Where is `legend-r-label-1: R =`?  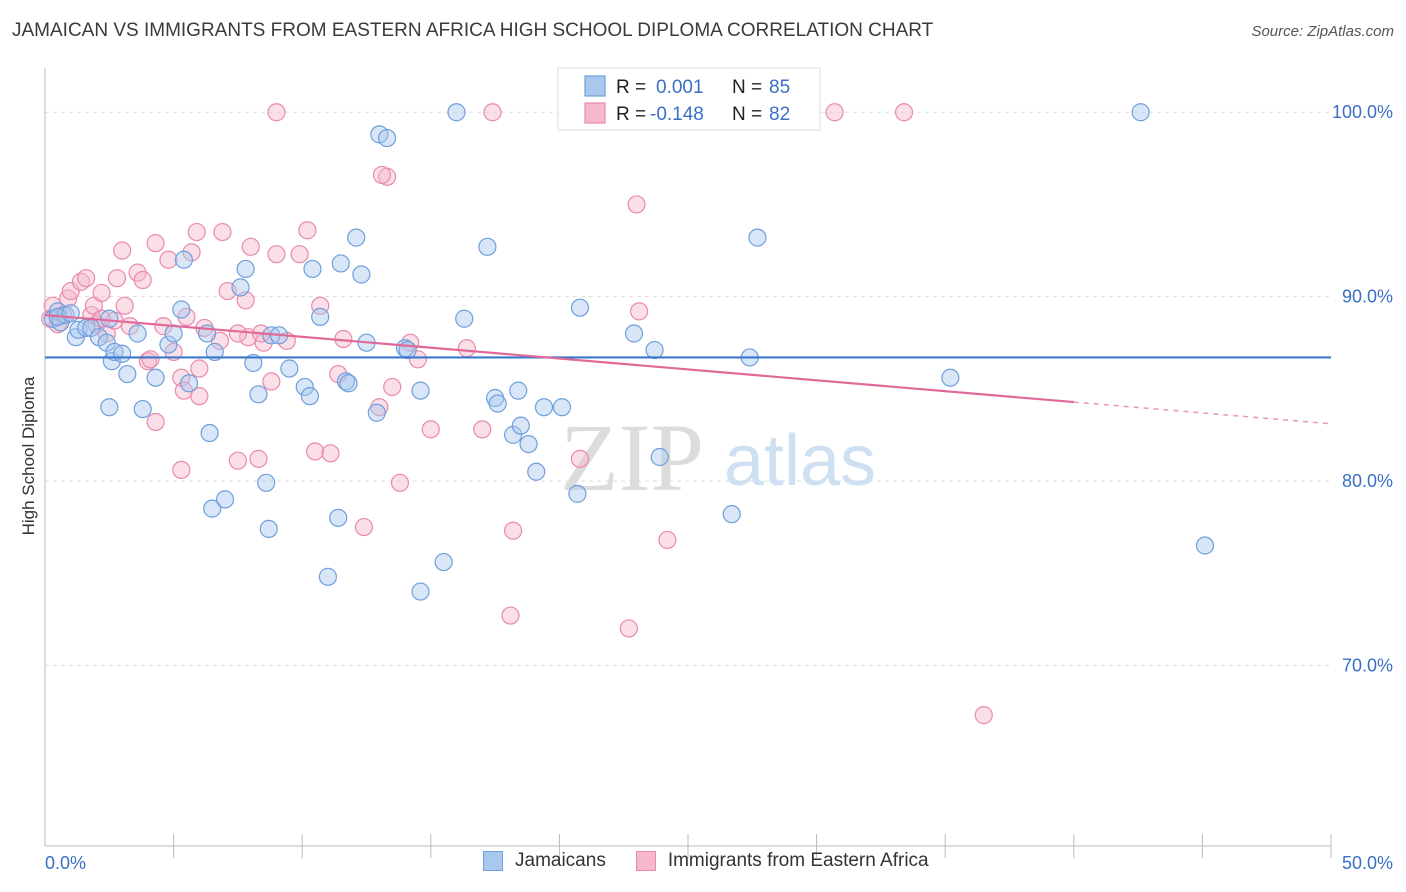 legend-r-label-1: R = is located at coordinates (631, 87).